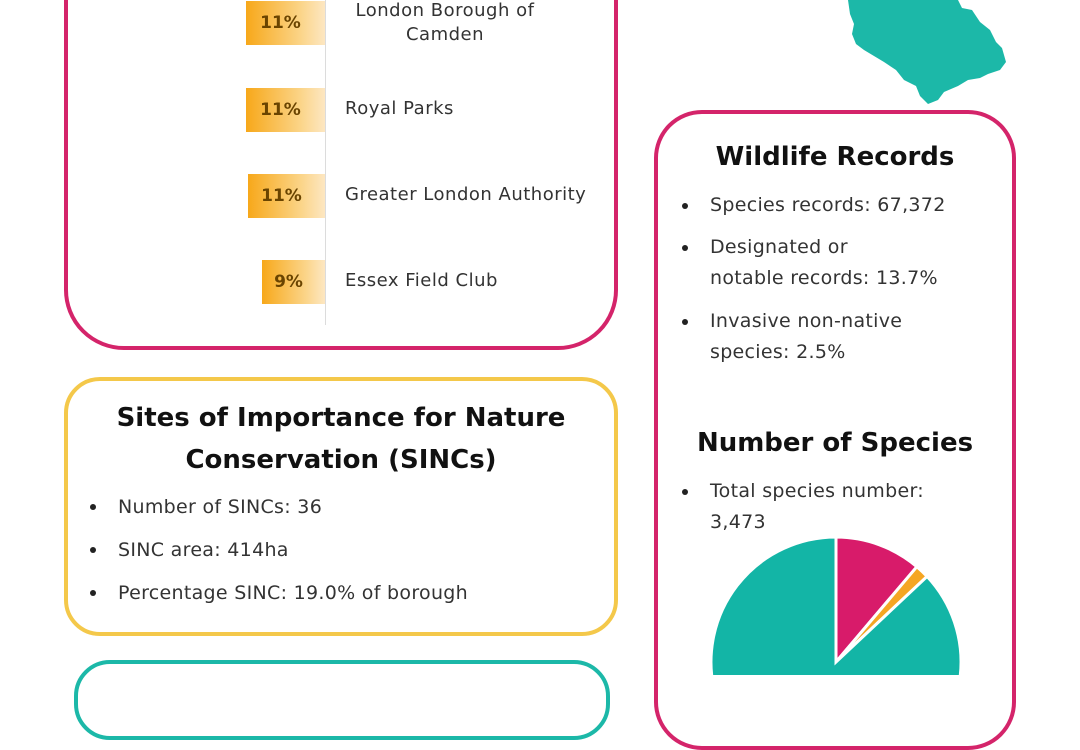  I want to click on landowner-row: 11% London Borough of Camden, so click(310, 23).